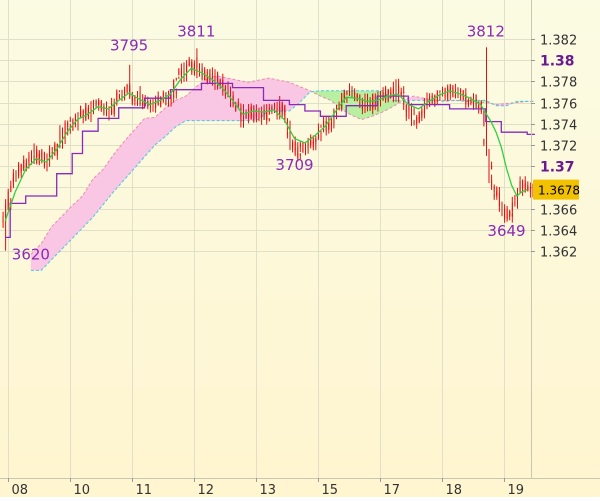 Image resolution: width=600 pixels, height=501 pixels. What do you see at coordinates (419, 98) in the screenshot?
I see `kumo-bearish-area` at bounding box center [419, 98].